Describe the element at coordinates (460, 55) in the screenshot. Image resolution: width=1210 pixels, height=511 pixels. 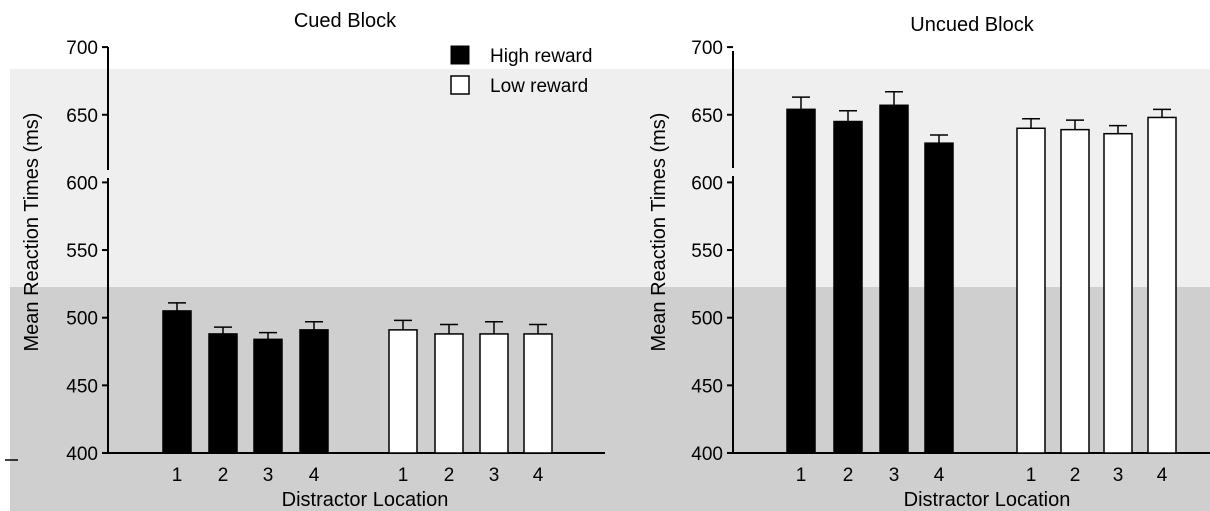
I see `legend-swatch-high-reward` at that location.